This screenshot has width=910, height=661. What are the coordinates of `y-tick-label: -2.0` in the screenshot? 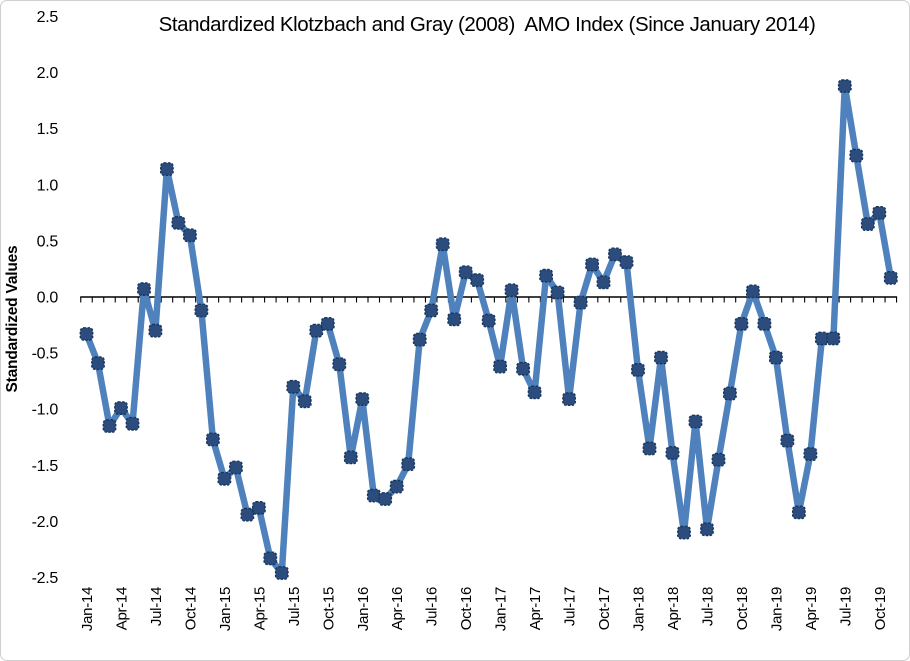 It's located at (45, 522).